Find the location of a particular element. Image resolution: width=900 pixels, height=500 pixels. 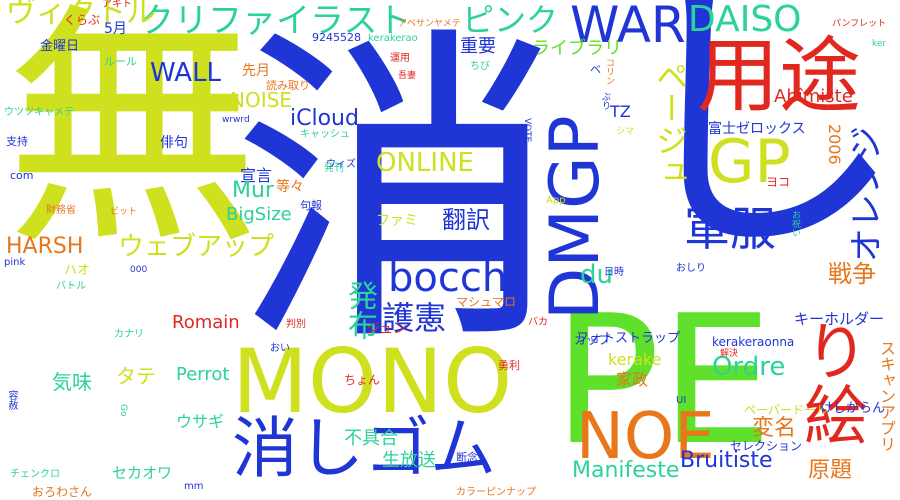

word-cloud-word: MONO is located at coordinates (372, 381).